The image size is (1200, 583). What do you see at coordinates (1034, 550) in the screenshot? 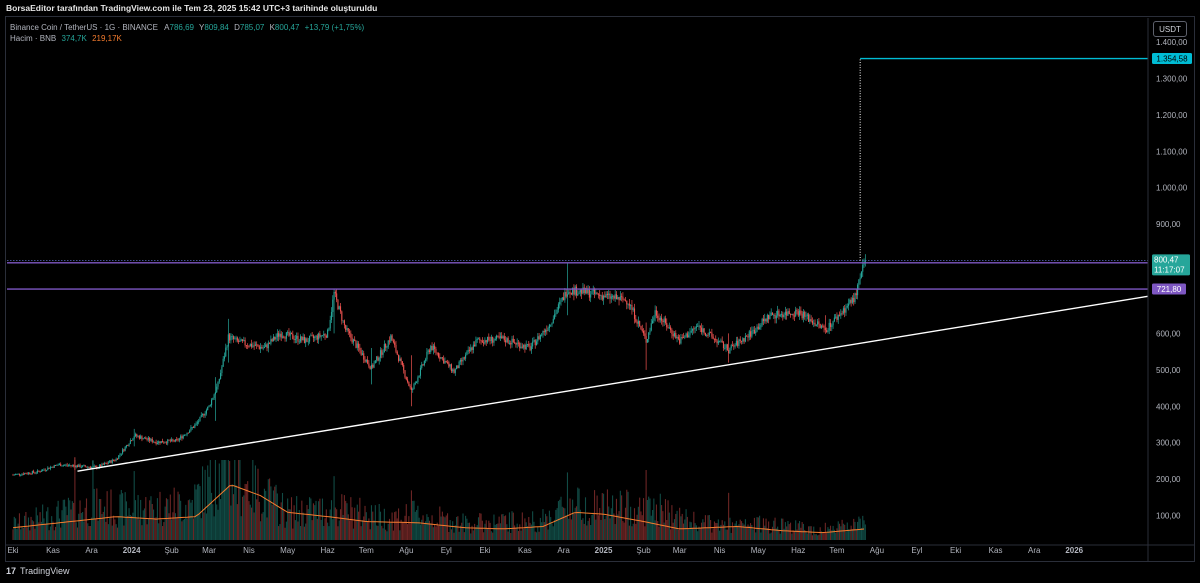
I see `x-tick-label: Ara` at bounding box center [1034, 550].